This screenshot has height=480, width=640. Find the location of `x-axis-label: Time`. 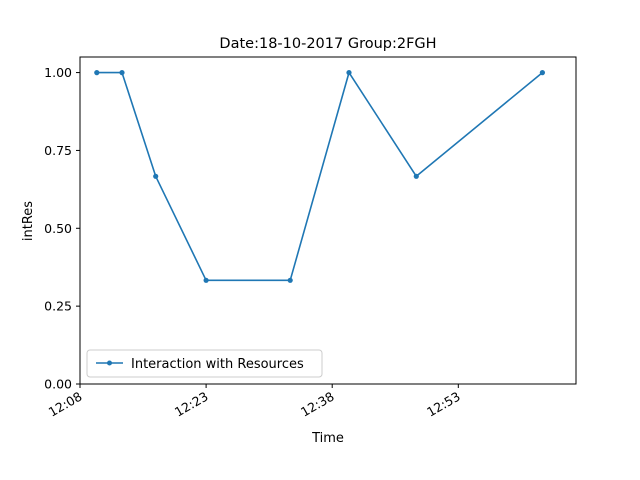

x-axis-label: Time is located at coordinates (327, 438).